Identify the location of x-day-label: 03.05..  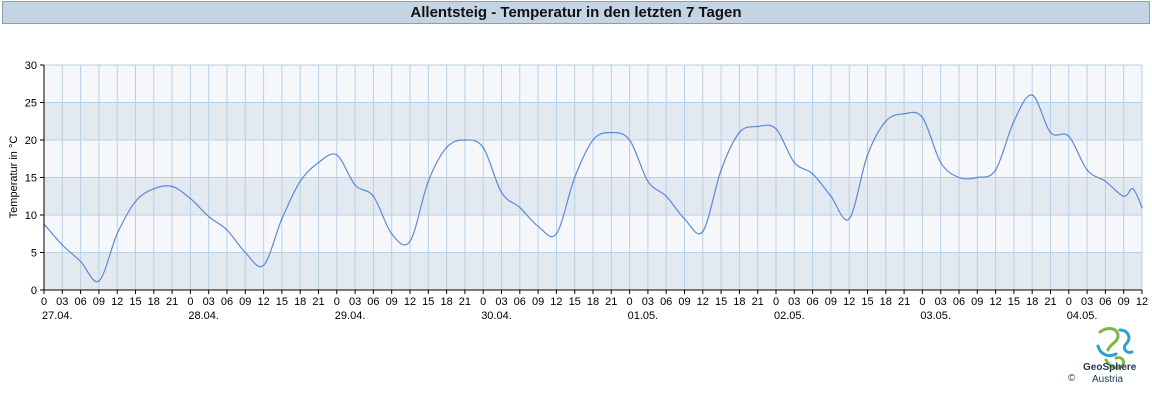
(935, 316).